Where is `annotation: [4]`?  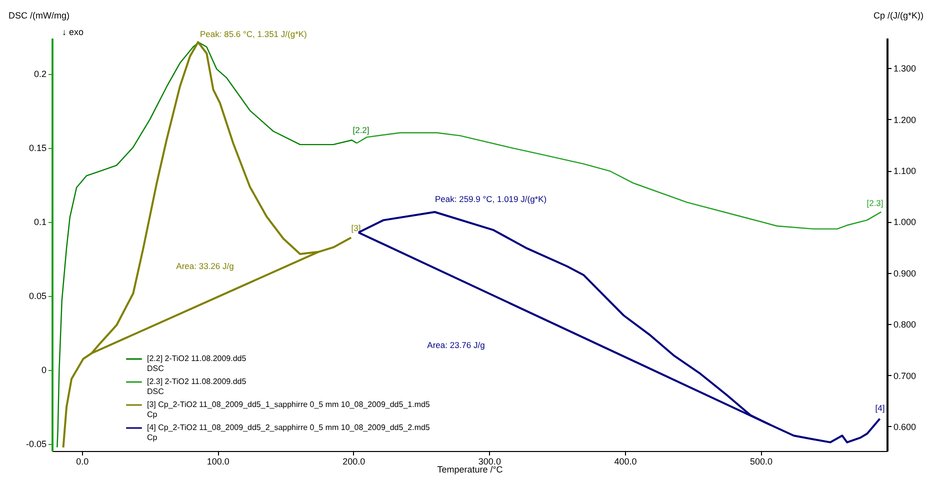
annotation: [4] is located at coordinates (880, 408).